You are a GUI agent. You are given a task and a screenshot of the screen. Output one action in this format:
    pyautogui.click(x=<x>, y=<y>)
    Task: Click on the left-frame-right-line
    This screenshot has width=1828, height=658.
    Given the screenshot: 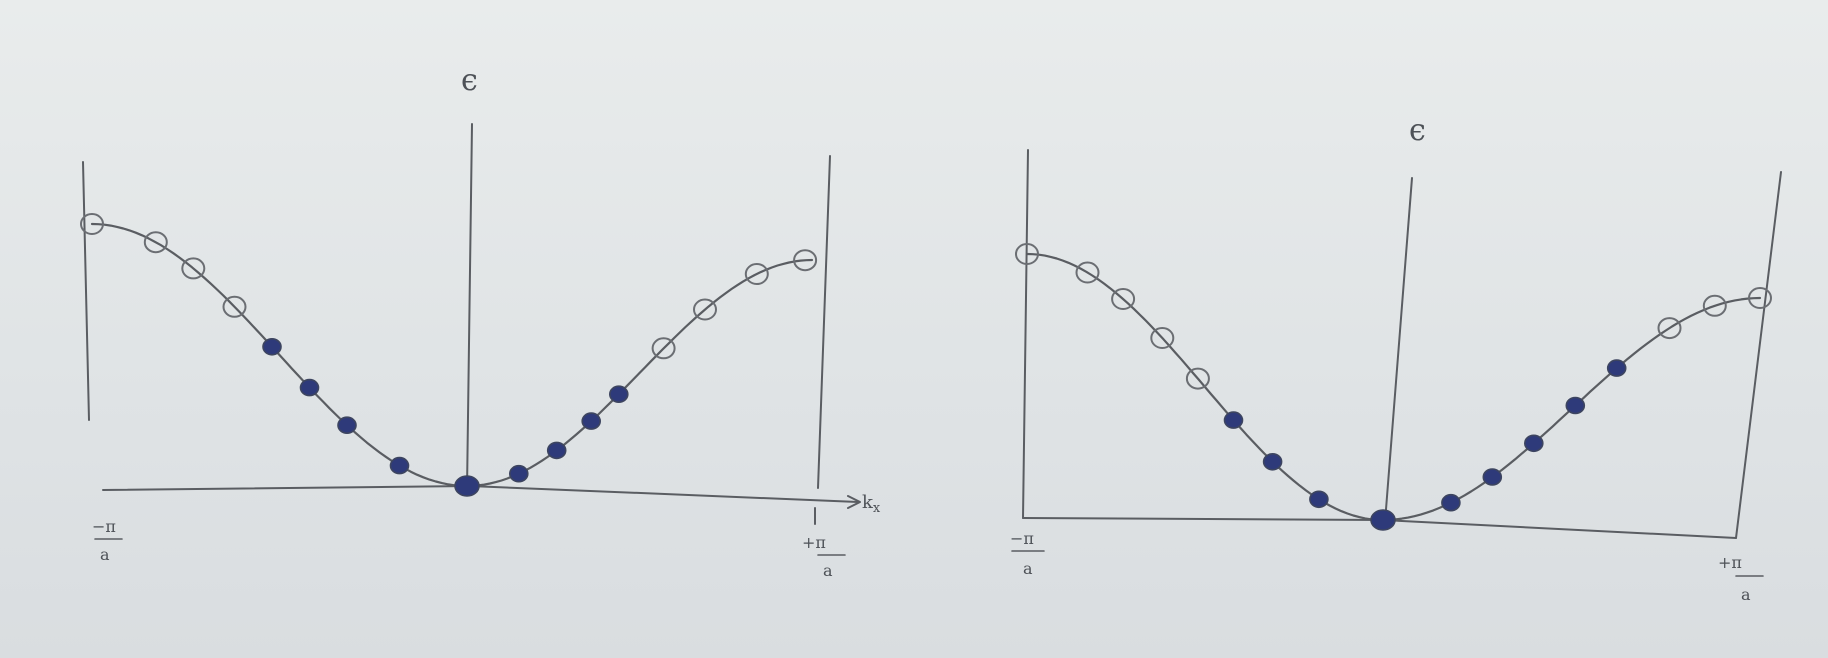 What is the action you would take?
    pyautogui.click(x=824, y=322)
    